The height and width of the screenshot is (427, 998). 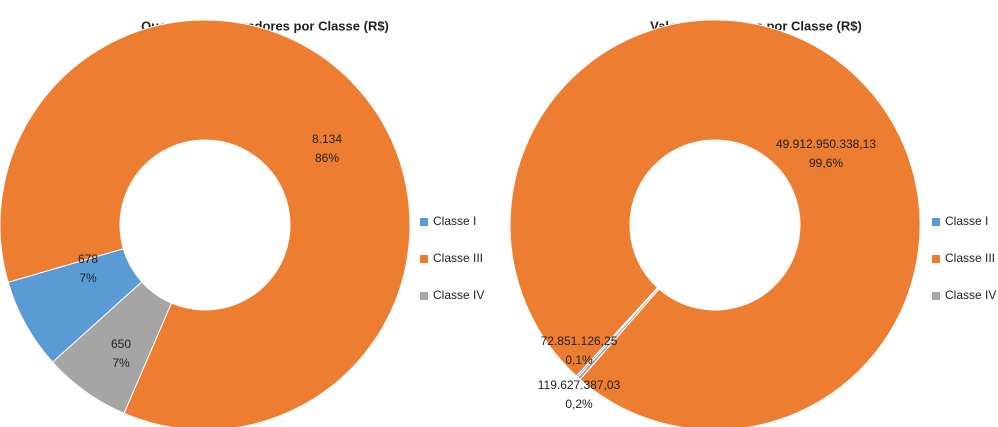 I want to click on value-label: 8.134, so click(x=327, y=139).